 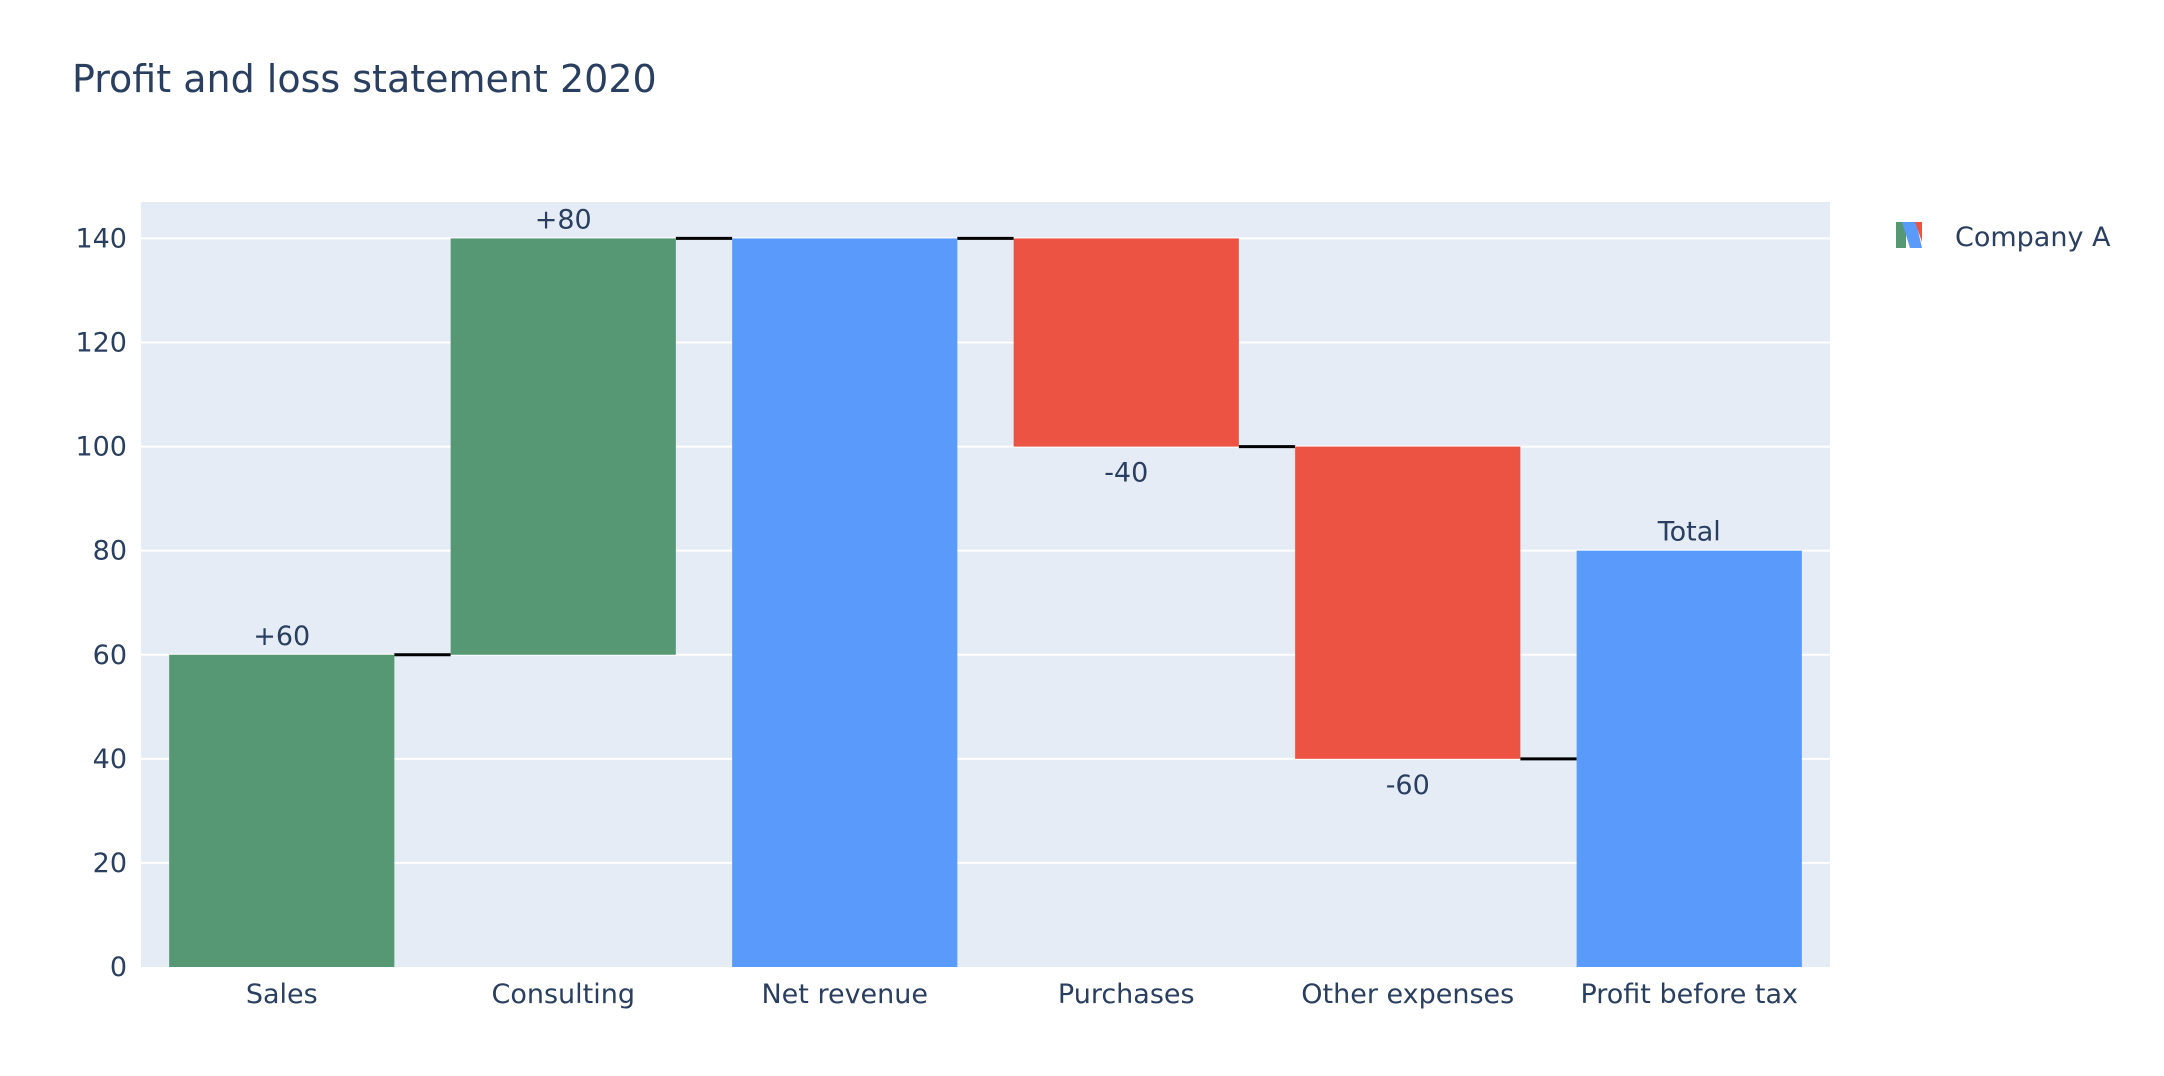 What do you see at coordinates (101, 447) in the screenshot?
I see `y-tick-label-100: 100` at bounding box center [101, 447].